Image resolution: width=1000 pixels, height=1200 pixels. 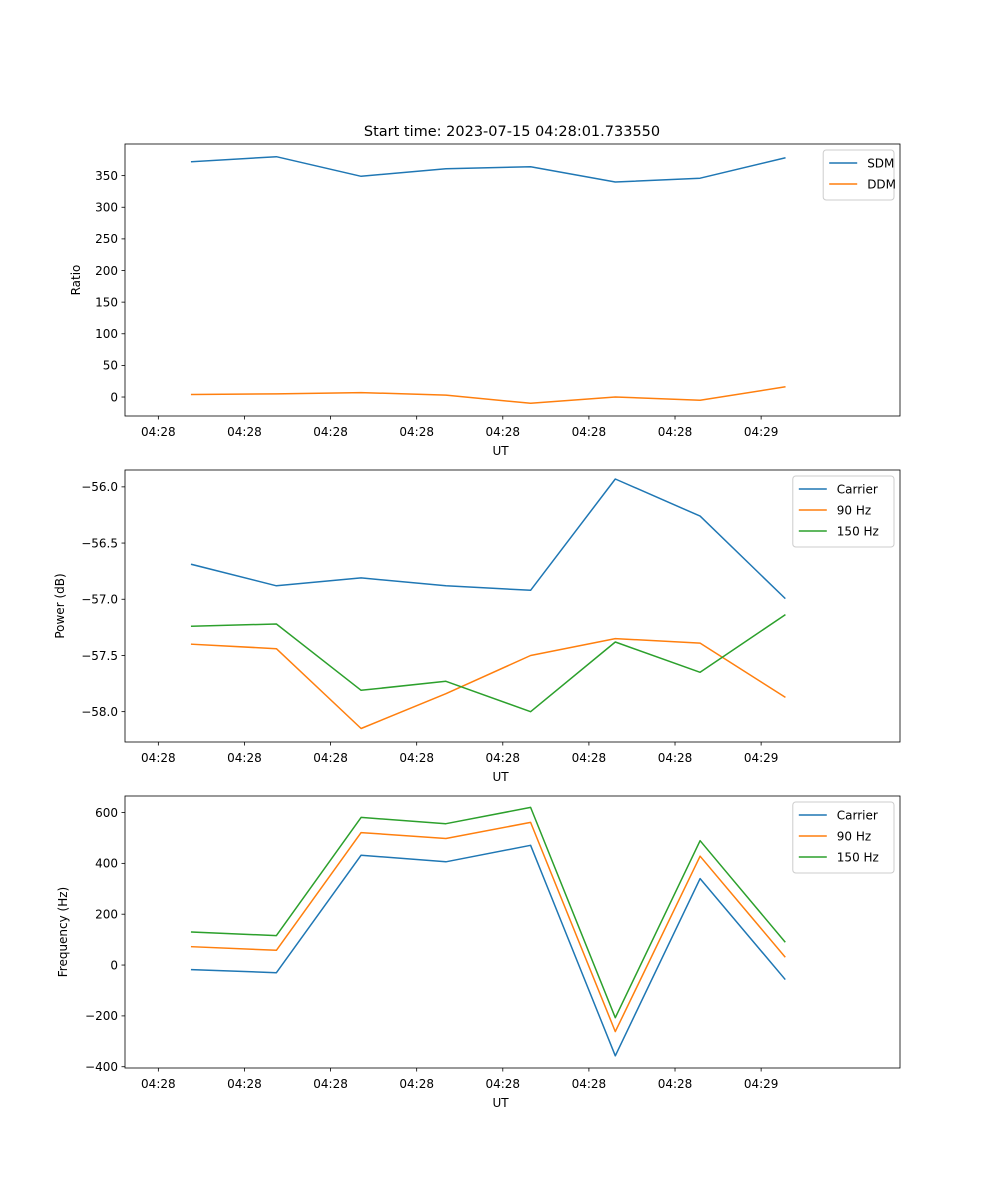 What do you see at coordinates (106, 208) in the screenshot?
I see `y-tick-label: 300` at bounding box center [106, 208].